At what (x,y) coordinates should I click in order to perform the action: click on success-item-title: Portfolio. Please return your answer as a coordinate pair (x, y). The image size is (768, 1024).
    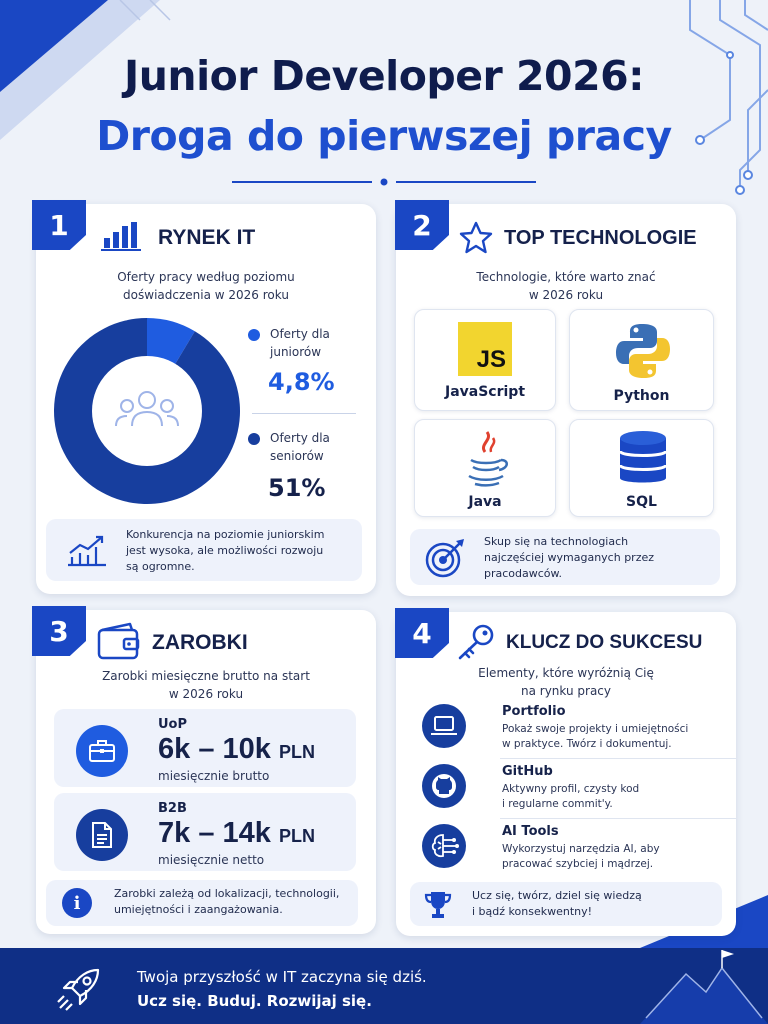
    Looking at the image, I should click on (534, 711).